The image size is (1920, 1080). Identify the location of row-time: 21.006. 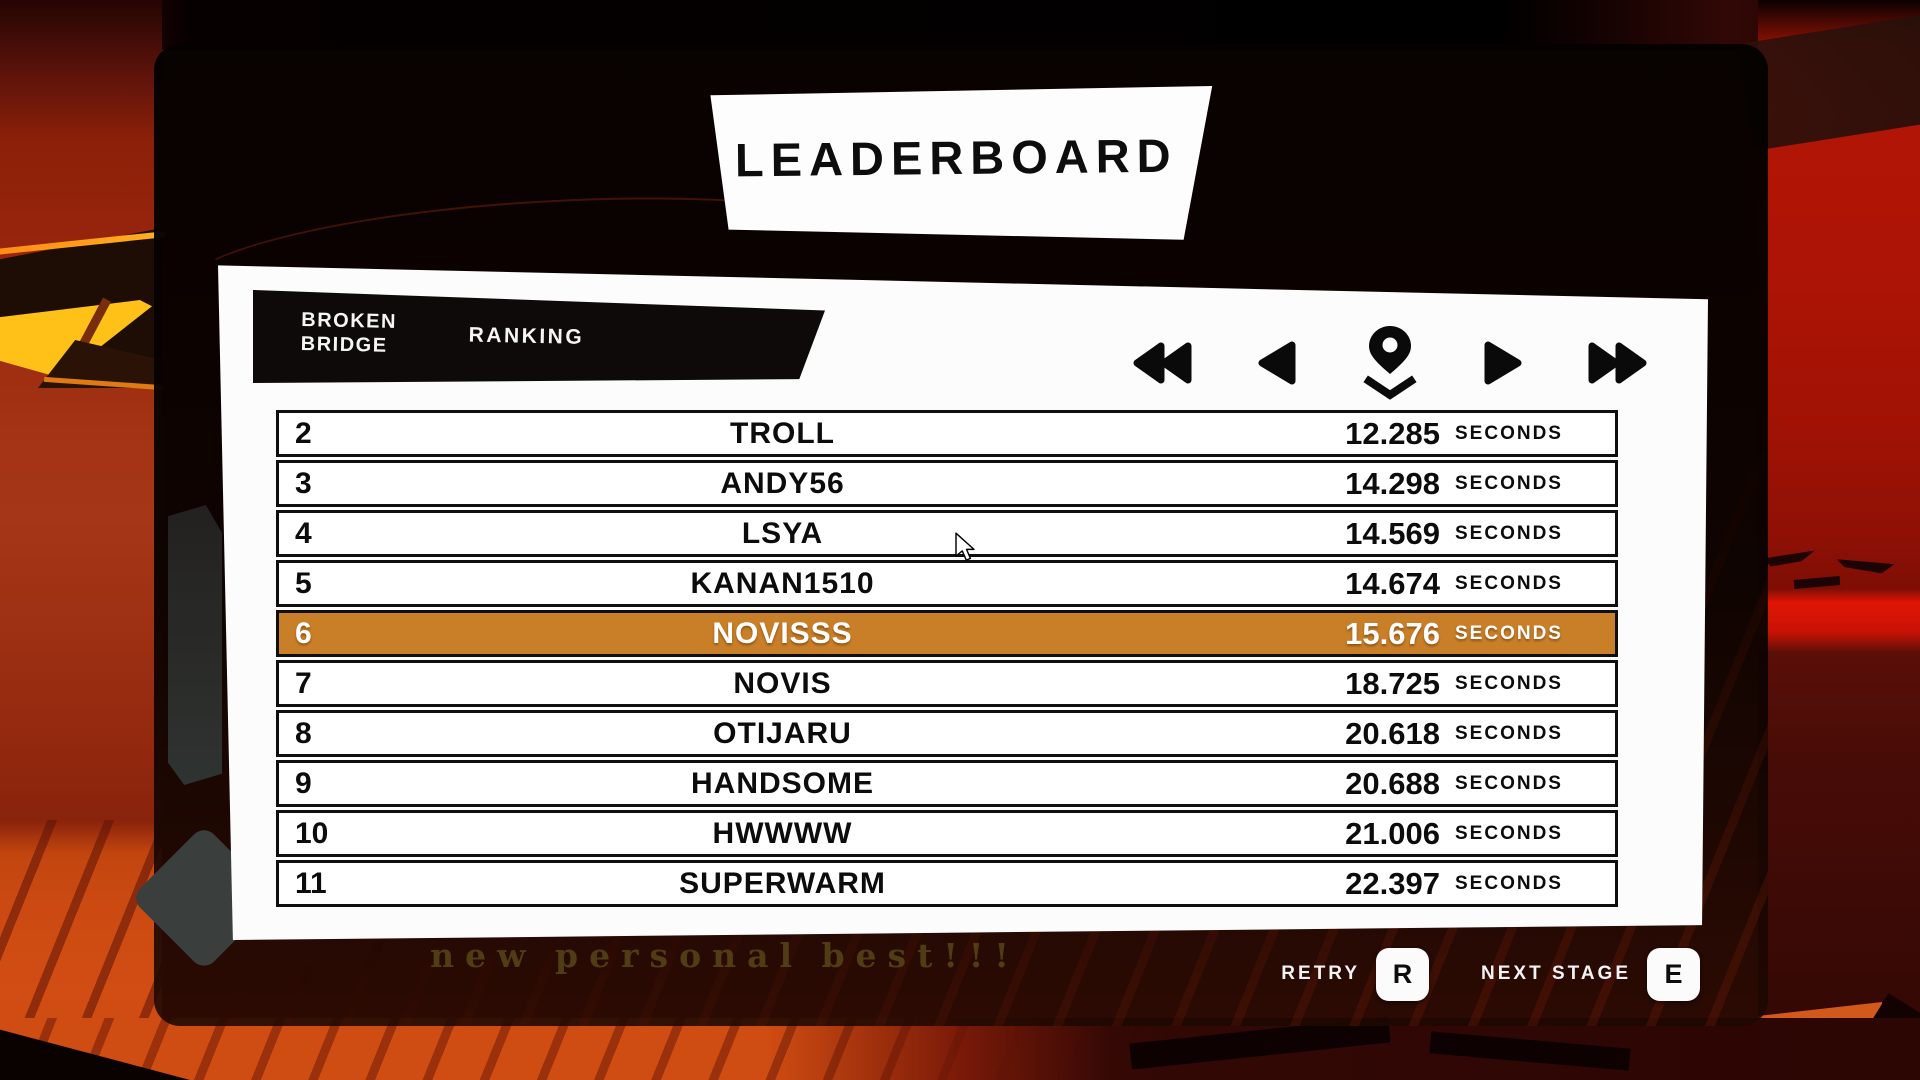
(1392, 833).